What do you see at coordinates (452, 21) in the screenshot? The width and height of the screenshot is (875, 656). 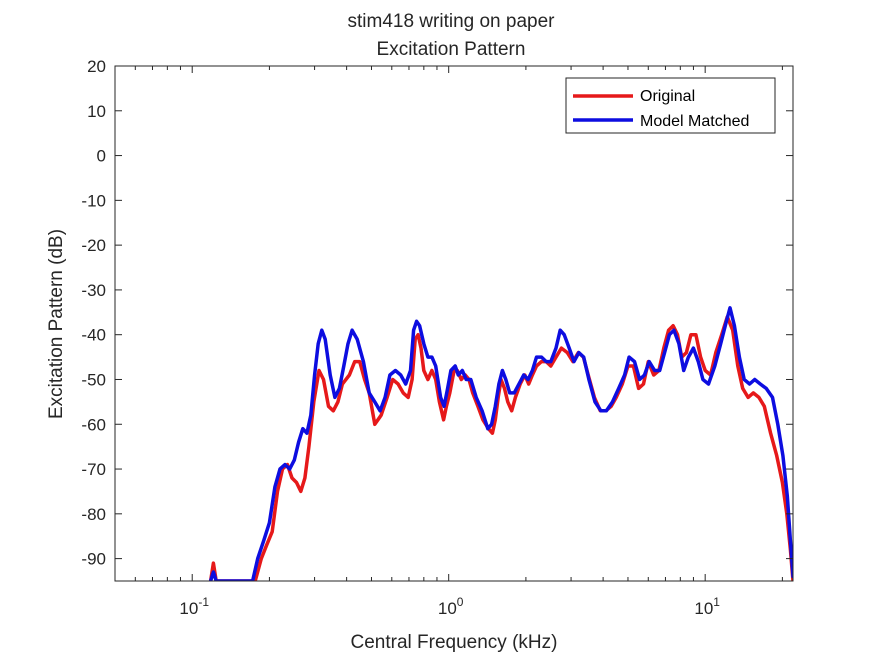 I see `chart-title: stim418 writing on paper` at bounding box center [452, 21].